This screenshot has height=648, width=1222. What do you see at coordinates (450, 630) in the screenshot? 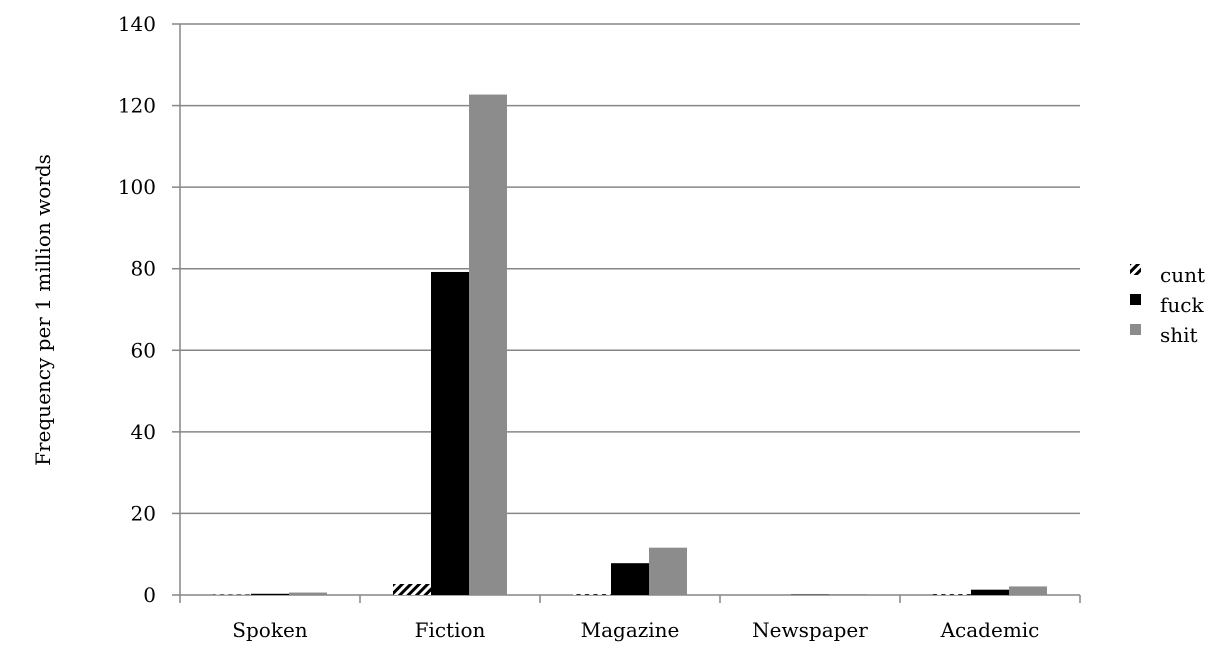
I see `x-tick-label: Fiction` at bounding box center [450, 630].